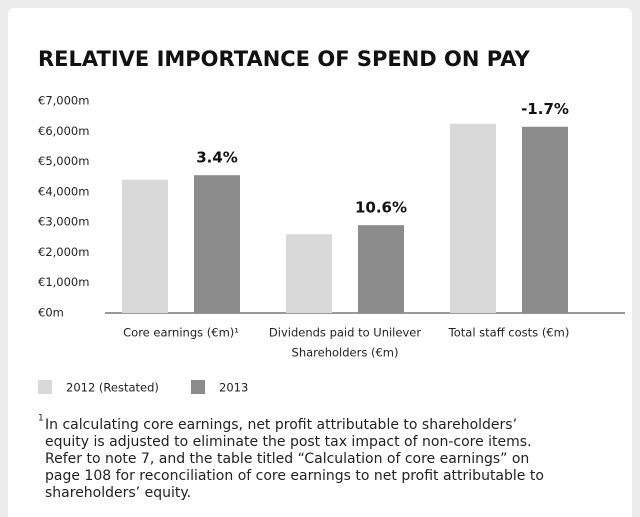 The height and width of the screenshot is (517, 640). What do you see at coordinates (112, 388) in the screenshot?
I see `legend-label: 2012 (Restated)` at bounding box center [112, 388].